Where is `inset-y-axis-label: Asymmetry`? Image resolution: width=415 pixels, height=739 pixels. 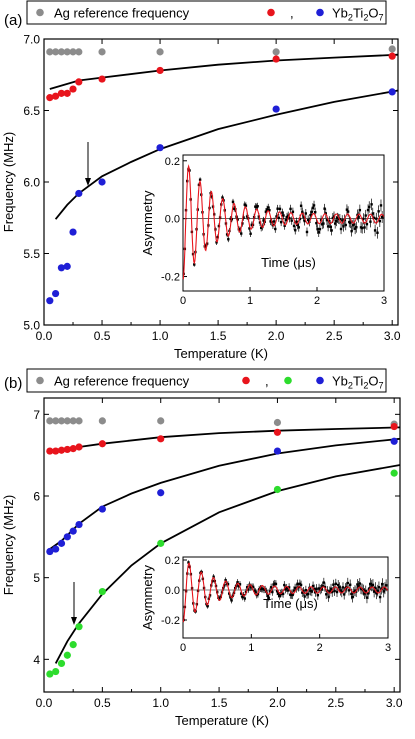
inset-y-axis-label: Asymmetry is located at coordinates (147, 598).